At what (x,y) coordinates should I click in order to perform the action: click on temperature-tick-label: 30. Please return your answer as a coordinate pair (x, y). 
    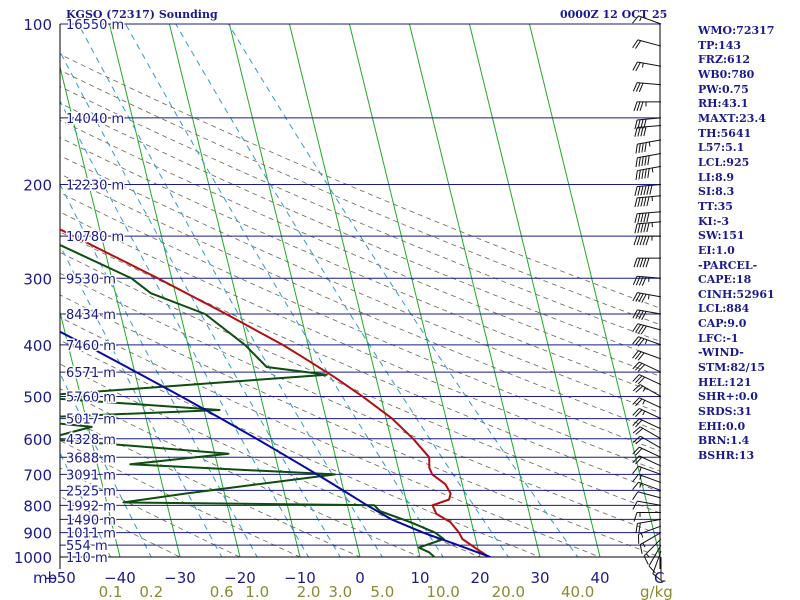
    Looking at the image, I should click on (539, 578).